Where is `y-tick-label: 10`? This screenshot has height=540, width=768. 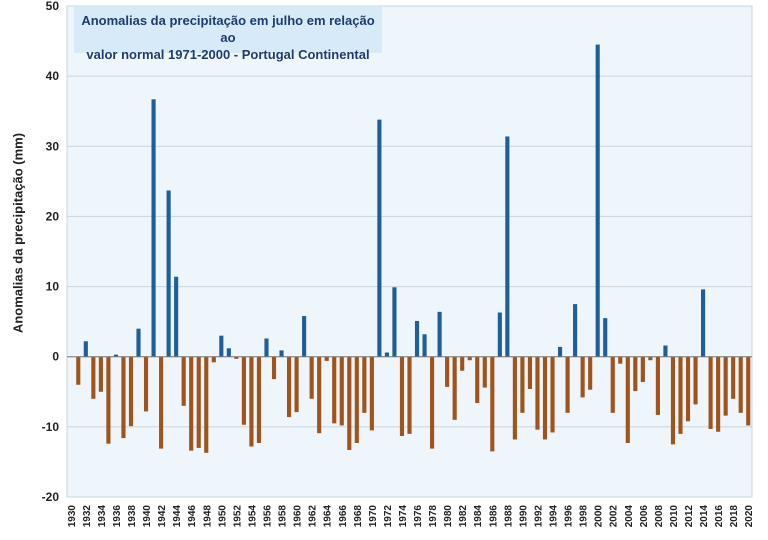 y-tick-label: 10 is located at coordinates (53, 287).